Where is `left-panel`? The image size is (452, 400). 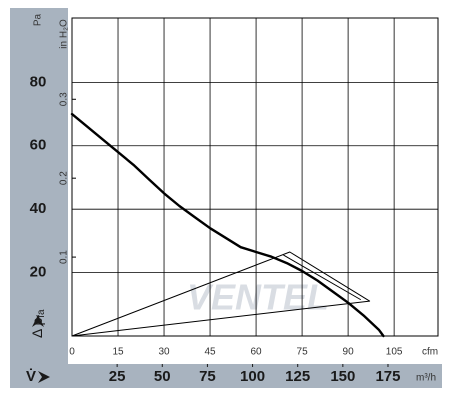
left-panel is located at coordinates (39, 198).